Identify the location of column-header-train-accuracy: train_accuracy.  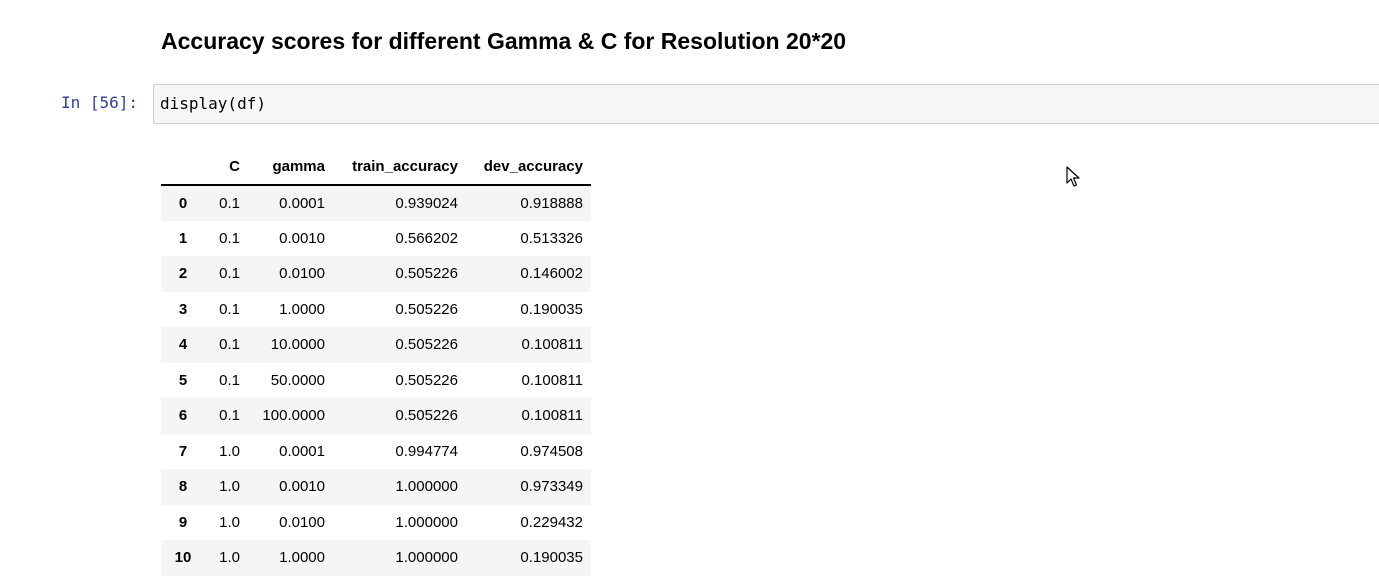
(399, 167).